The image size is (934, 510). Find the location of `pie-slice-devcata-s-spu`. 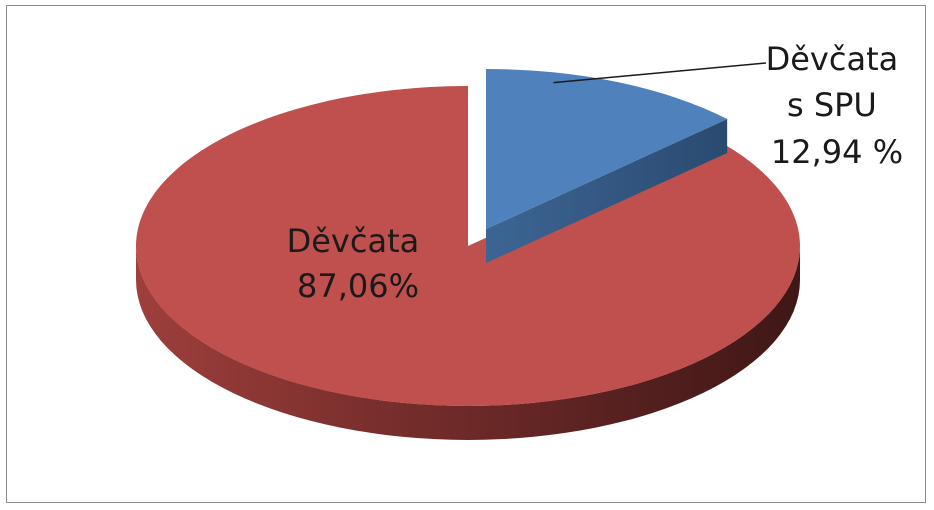

pie-slice-devcata-s-spu is located at coordinates (607, 149).